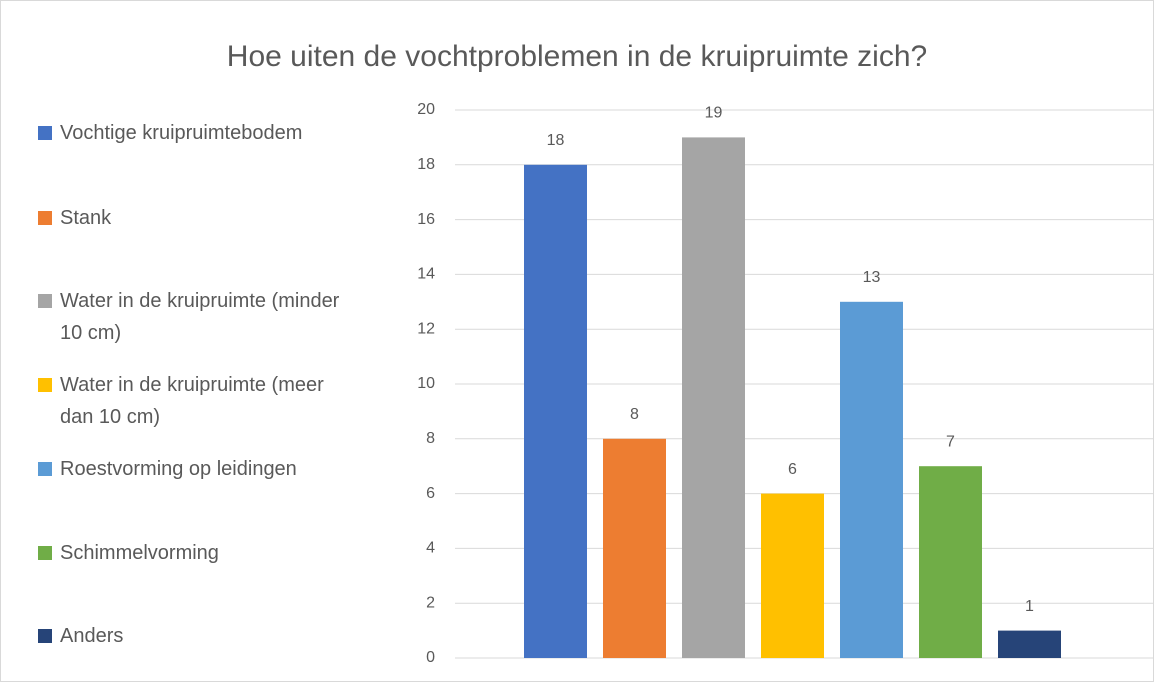 This screenshot has width=1154, height=682. I want to click on y-tick-label: 16, so click(426, 219).